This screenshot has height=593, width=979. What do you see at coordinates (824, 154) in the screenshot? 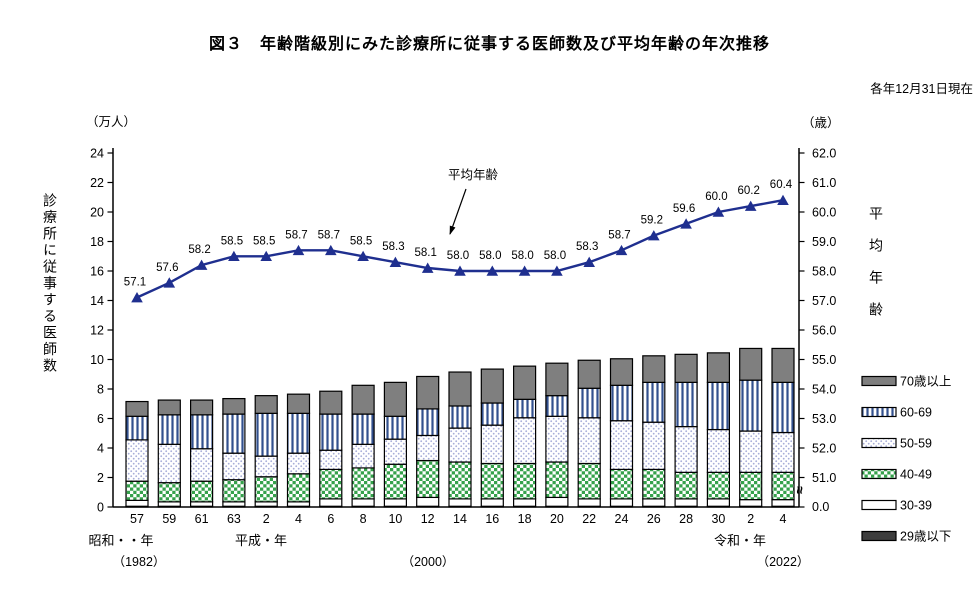
I see `right-axis-tick-label: 62.0` at bounding box center [824, 154].